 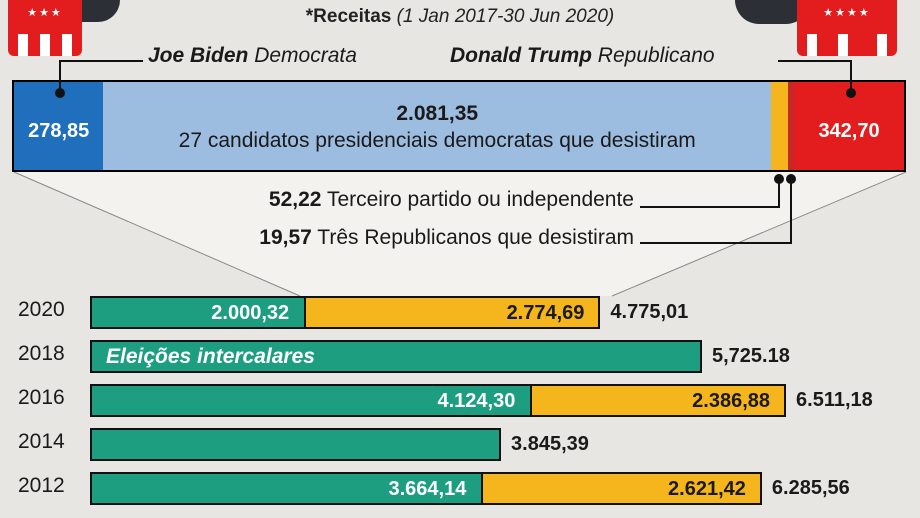 I want to click on orange-value-label-2020: 2.774,69, so click(x=545, y=313).